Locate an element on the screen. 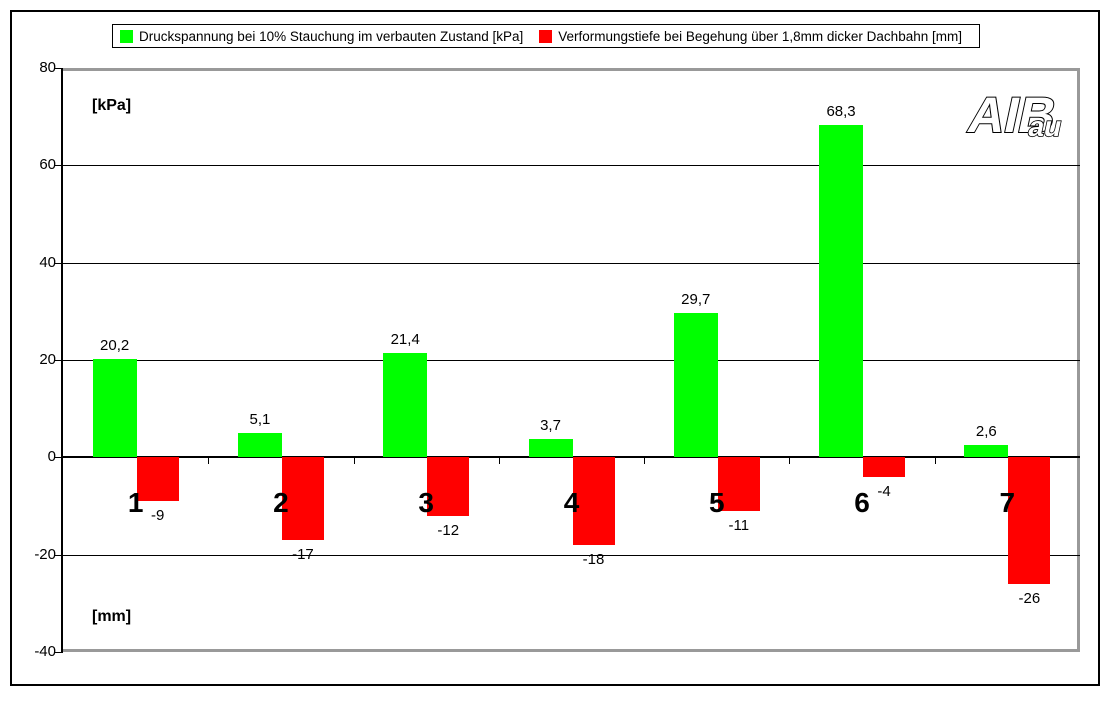 The image size is (1112, 701). aibau-logo: AIB au is located at coordinates (1013, 115).